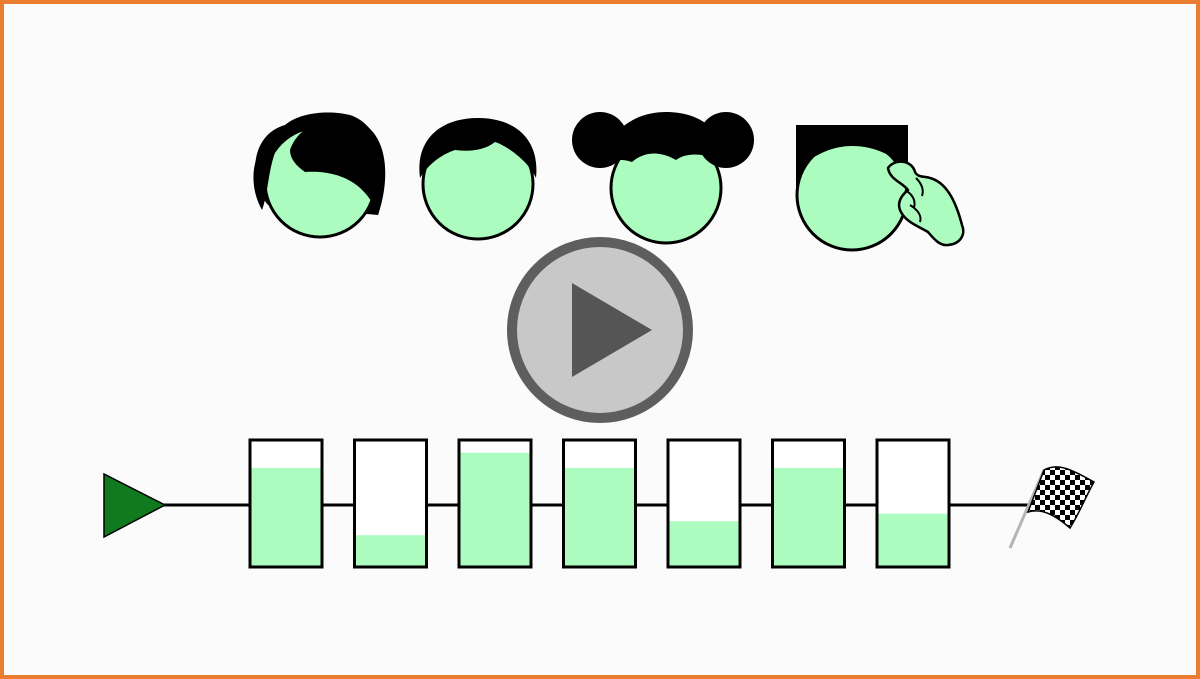 The width and height of the screenshot is (1200, 679). I want to click on person-2-avatar, so click(477, 178).